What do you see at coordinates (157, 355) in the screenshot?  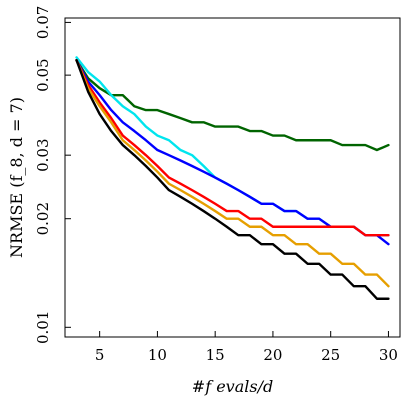 I see `x-tick-label: 10` at bounding box center [157, 355].